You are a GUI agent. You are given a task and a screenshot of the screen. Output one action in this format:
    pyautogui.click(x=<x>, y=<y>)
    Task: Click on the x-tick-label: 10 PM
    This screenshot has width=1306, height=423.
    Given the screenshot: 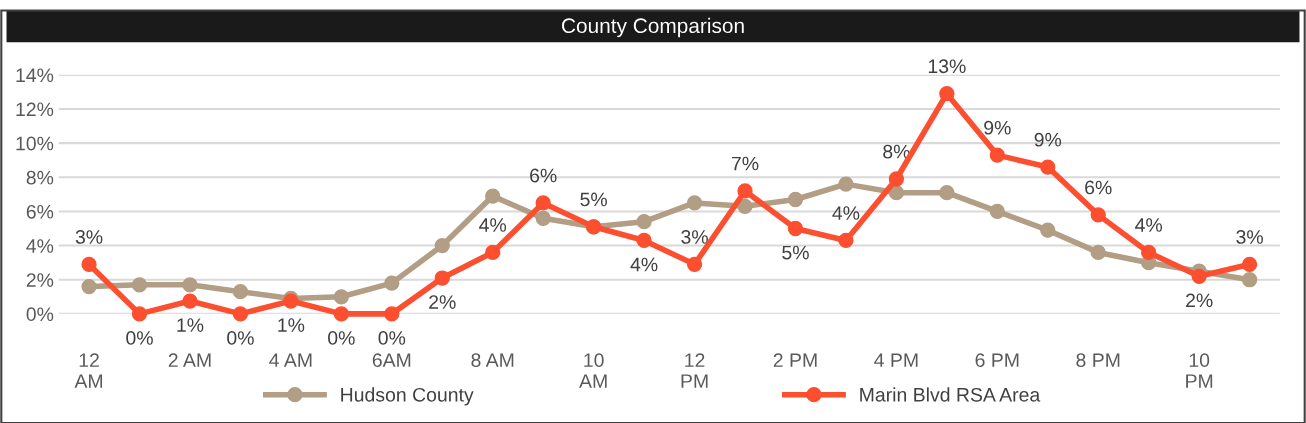 What is the action you would take?
    pyautogui.click(x=1199, y=370)
    